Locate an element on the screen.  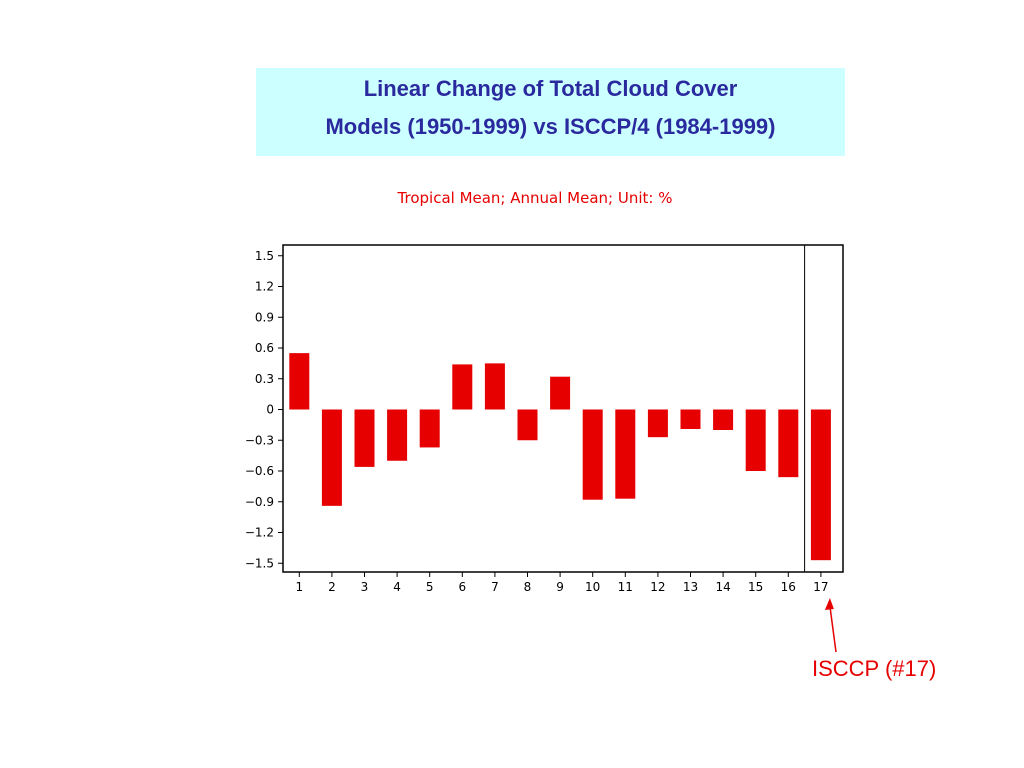
y-tick-label: 0.9 is located at coordinates (264, 317).